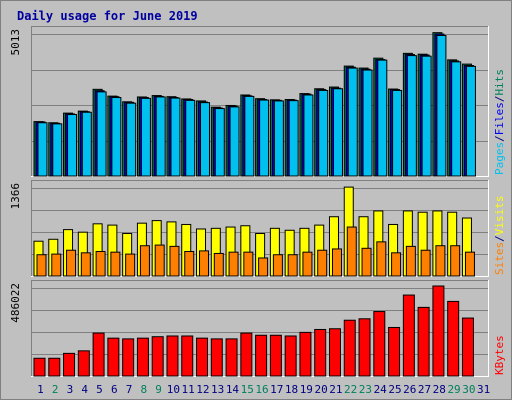 This screenshot has width=512, height=400. What do you see at coordinates (499, 258) in the screenshot?
I see `legend-item: Sites` at bounding box center [499, 258].